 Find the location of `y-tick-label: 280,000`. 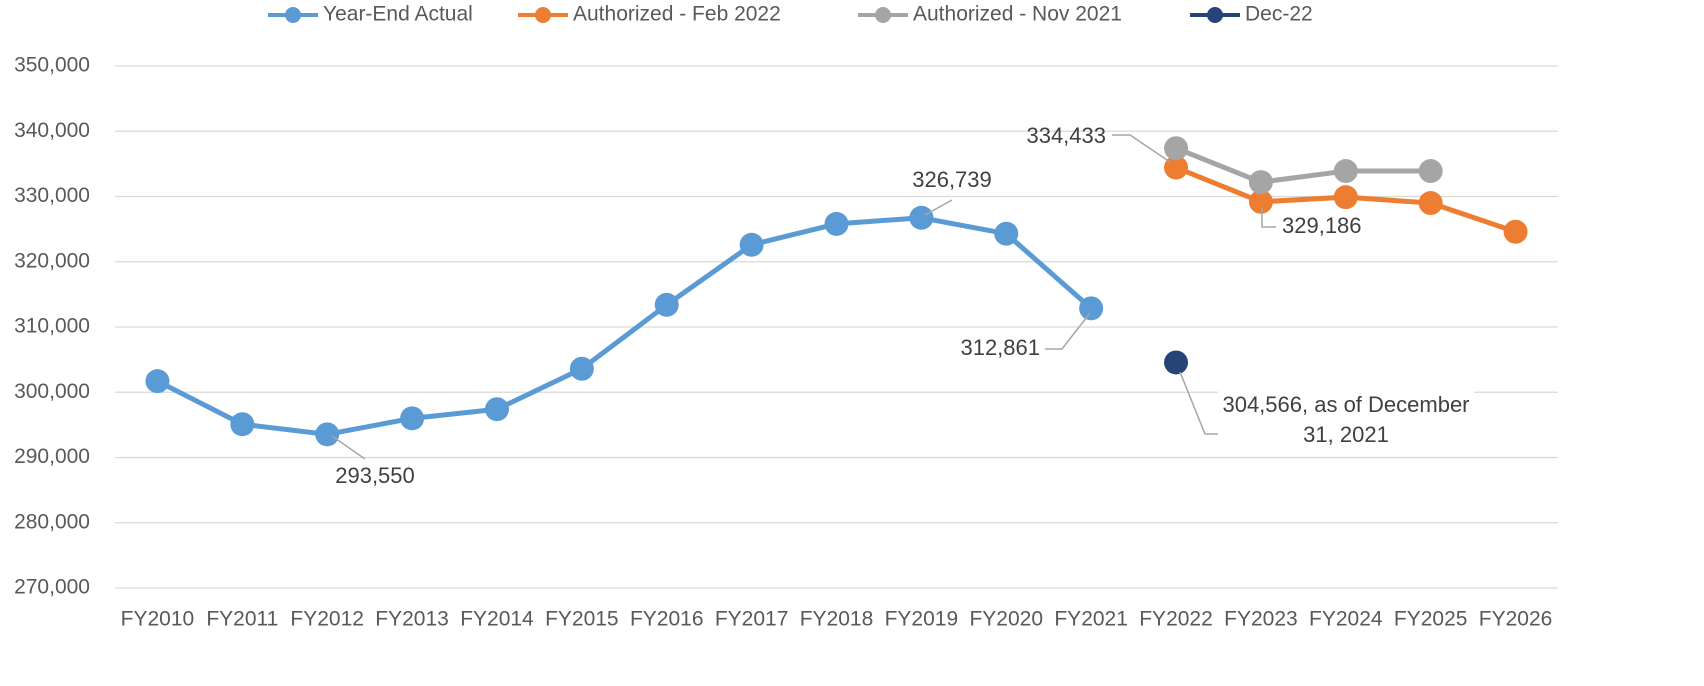

y-tick-label: 280,000 is located at coordinates (52, 521).